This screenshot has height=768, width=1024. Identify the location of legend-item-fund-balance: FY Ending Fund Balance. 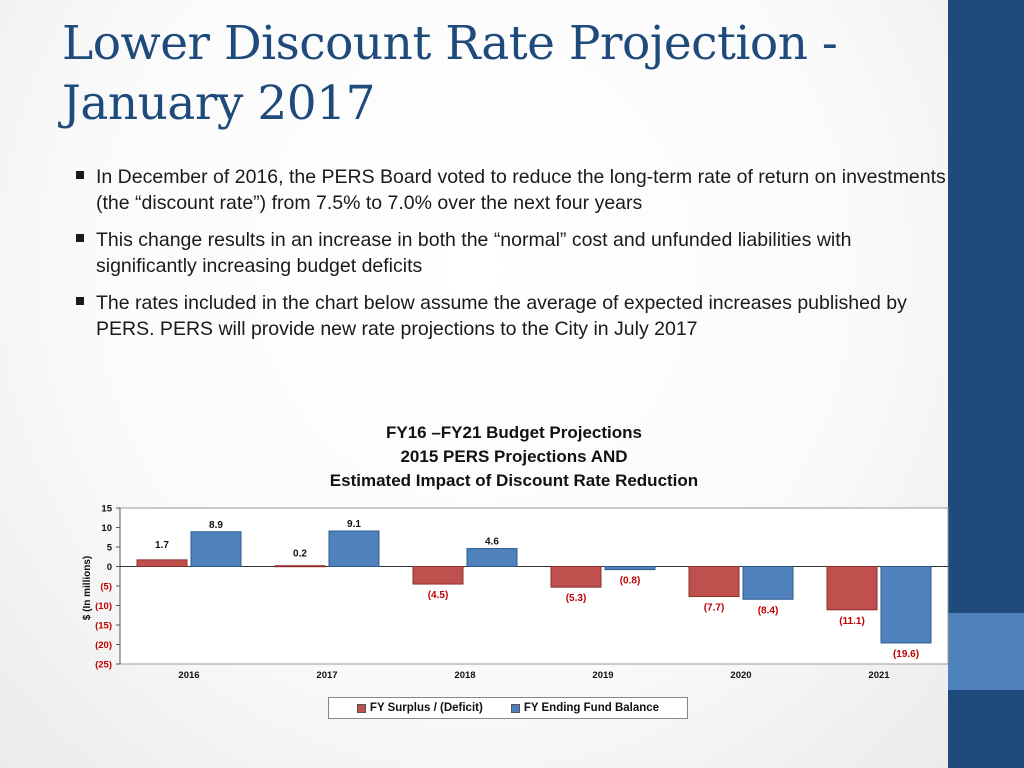
(585, 708).